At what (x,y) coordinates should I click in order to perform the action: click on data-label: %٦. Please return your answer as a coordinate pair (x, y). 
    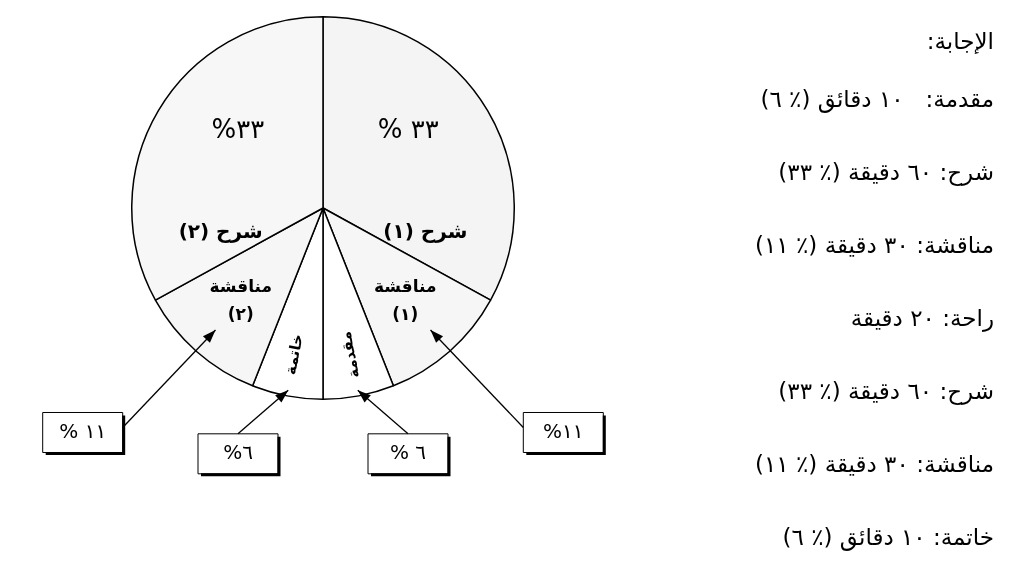
    Looking at the image, I should click on (238, 452).